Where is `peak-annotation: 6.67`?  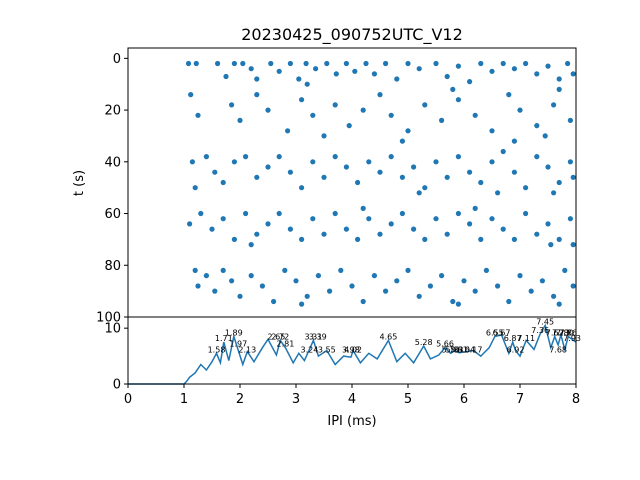 peak-annotation: 6.67 is located at coordinates (502, 333).